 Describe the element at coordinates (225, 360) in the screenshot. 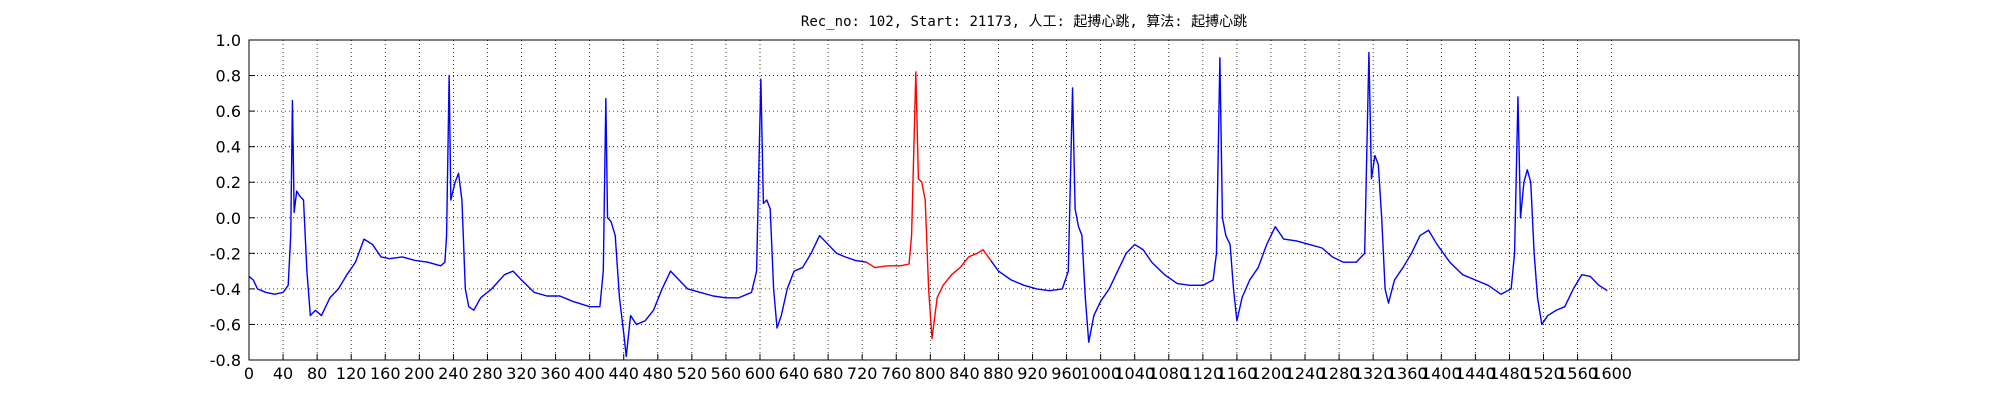

I see `y-tick-label: -0.8` at that location.